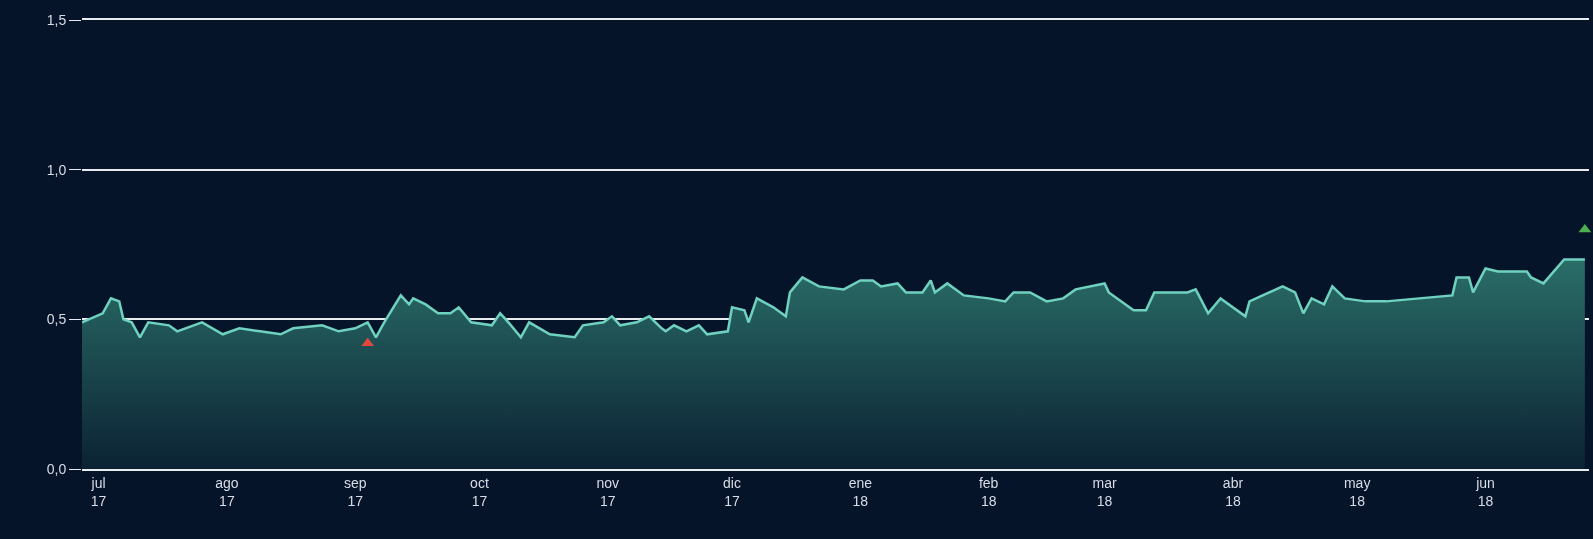 Image resolution: width=1593 pixels, height=539 pixels. I want to click on x-tick-label: feb 18, so click(988, 491).